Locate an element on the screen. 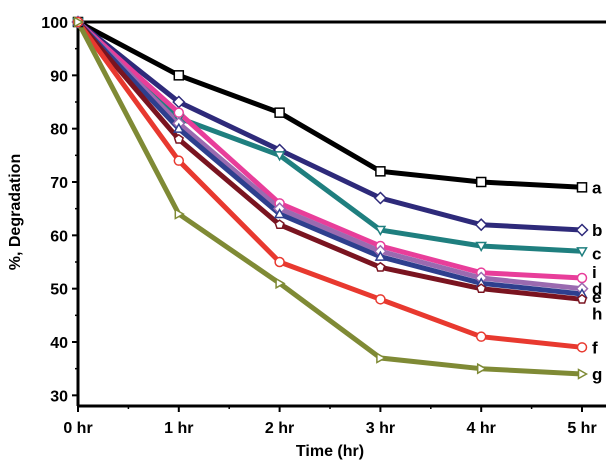  y-tick-label: 70 is located at coordinates (59, 183).